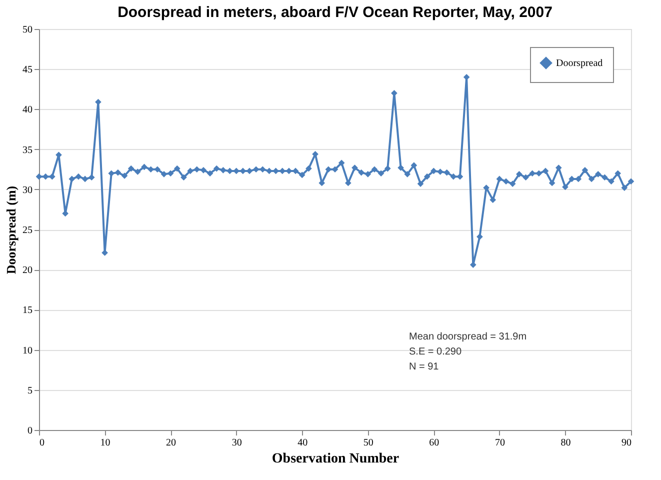  Describe the element at coordinates (27, 150) in the screenshot. I see `y-tick-label: 35` at that location.